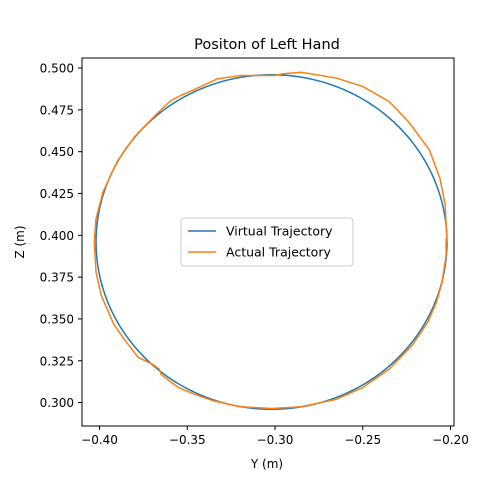 This screenshot has height=480, width=480. Describe the element at coordinates (267, 45) in the screenshot. I see `chart-title: Positon of Left Hand` at that location.